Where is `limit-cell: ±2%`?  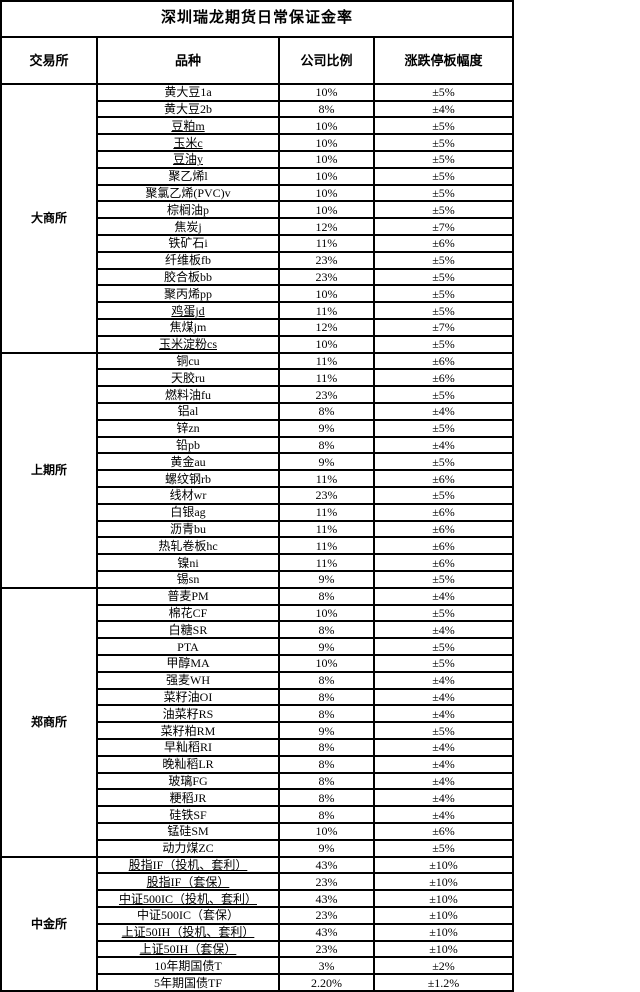
limit-cell: ±2% is located at coordinates (443, 966).